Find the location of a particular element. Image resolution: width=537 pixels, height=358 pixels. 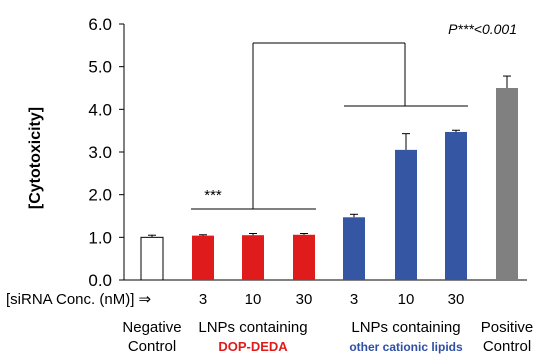

group-label-line1: Negative is located at coordinates (151, 327).